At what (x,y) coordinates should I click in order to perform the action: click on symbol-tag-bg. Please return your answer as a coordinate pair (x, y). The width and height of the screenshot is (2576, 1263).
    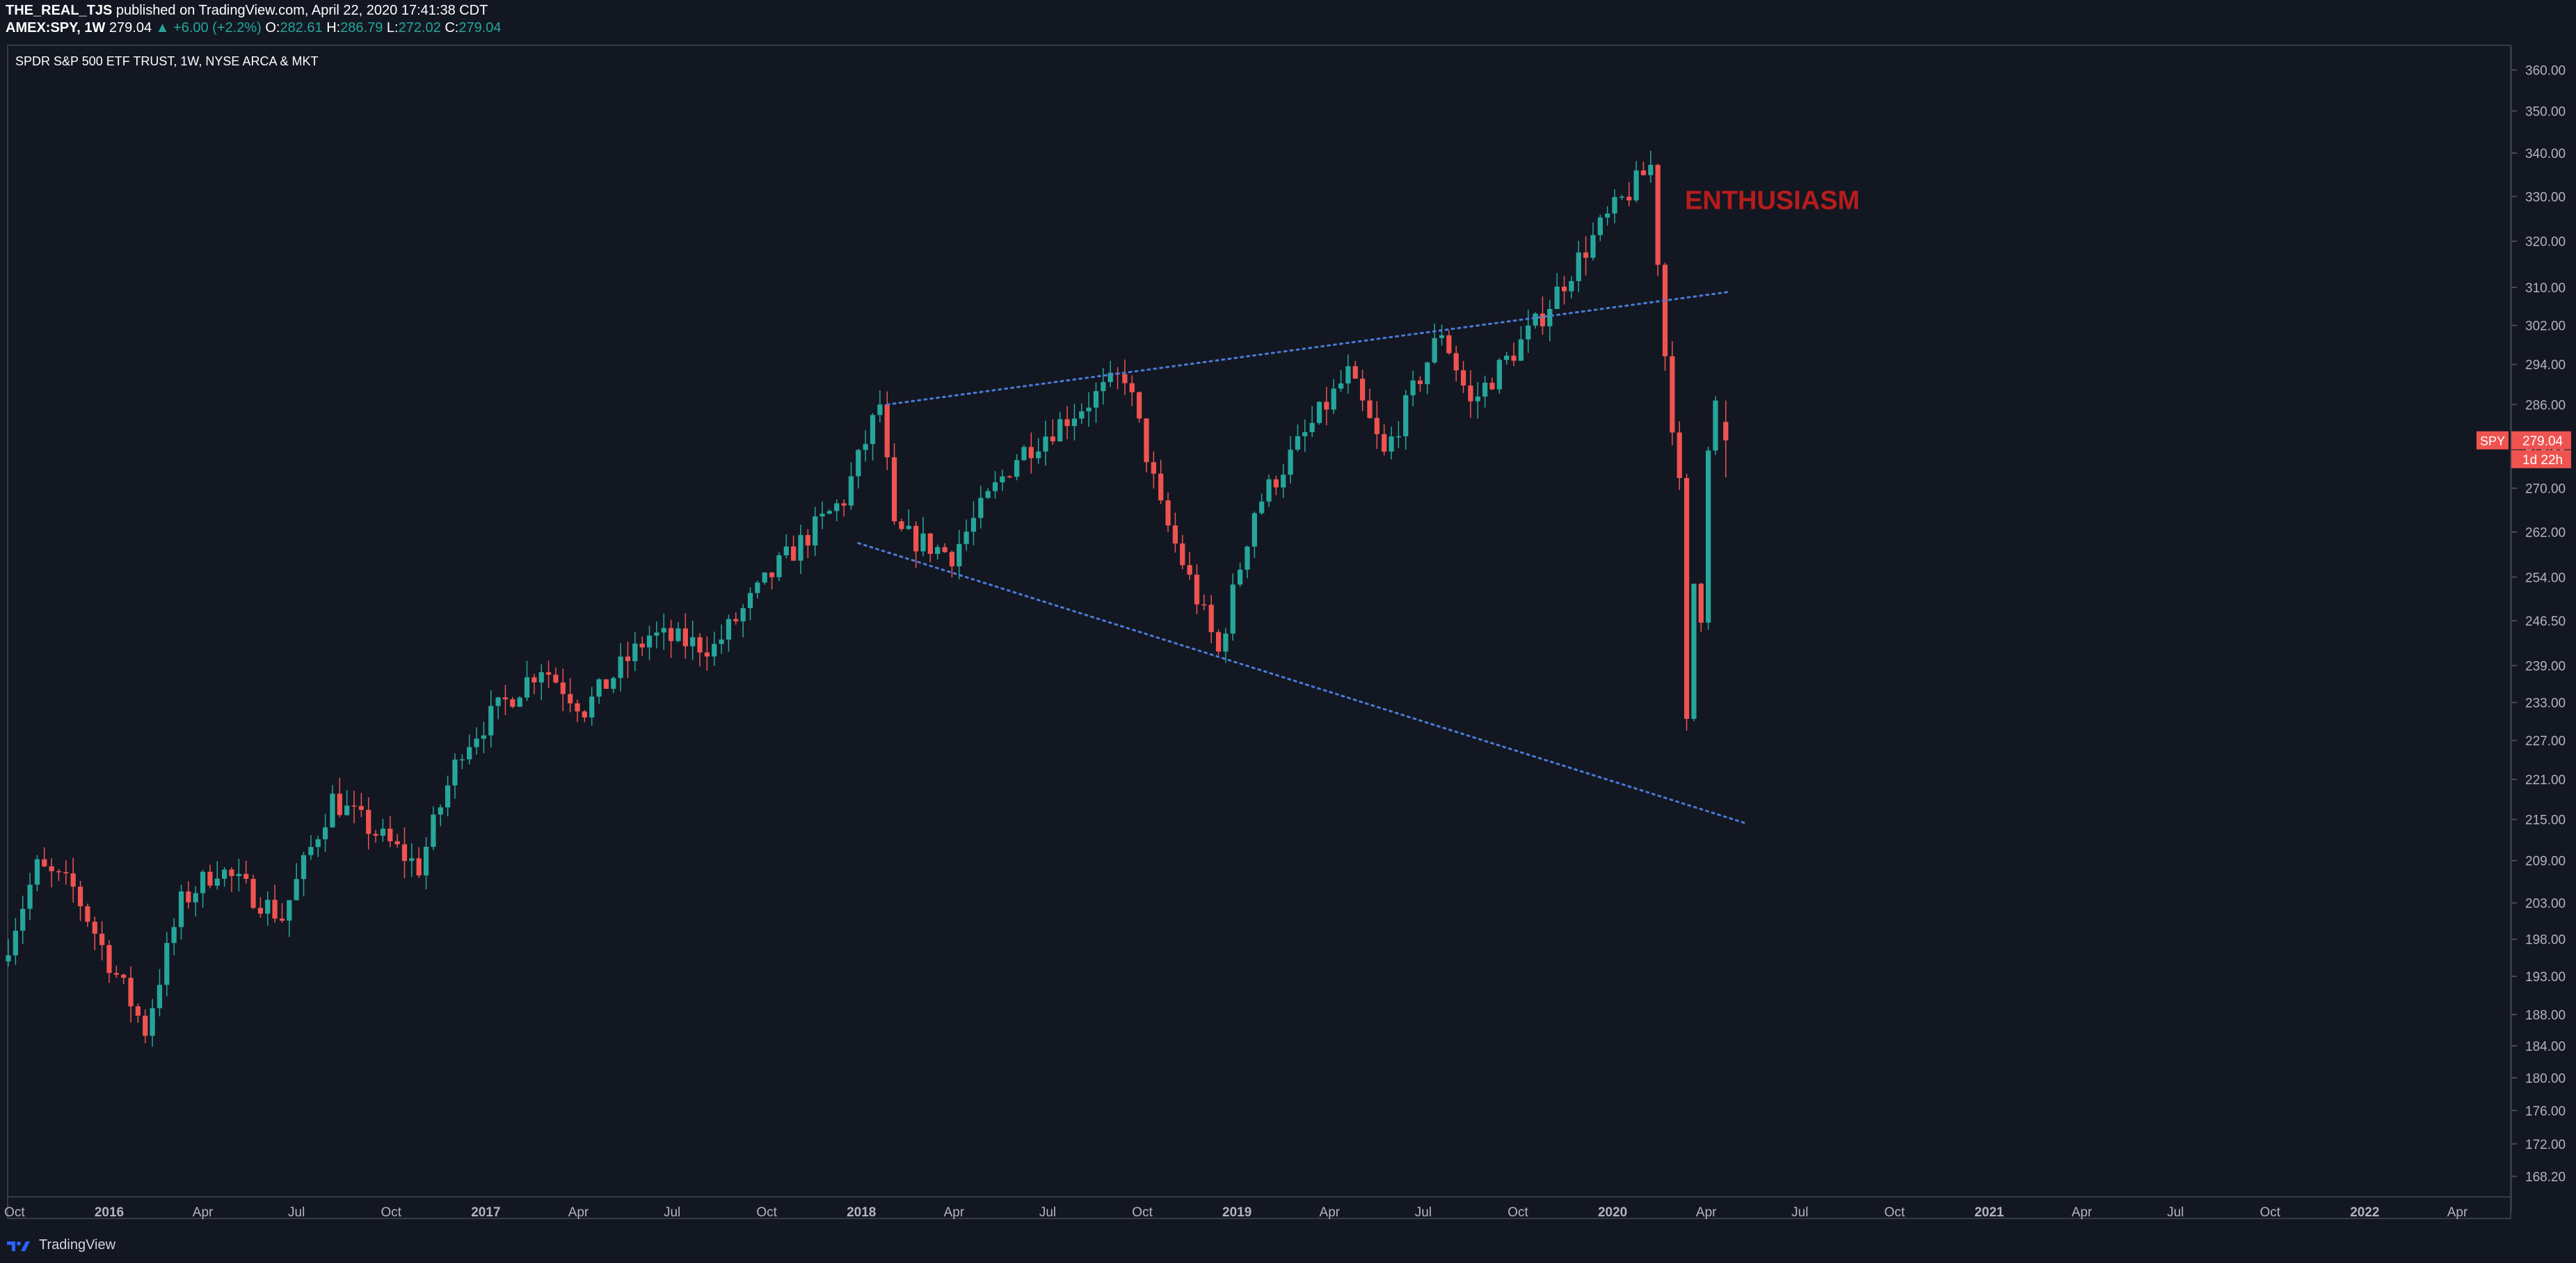
    Looking at the image, I should click on (2493, 440).